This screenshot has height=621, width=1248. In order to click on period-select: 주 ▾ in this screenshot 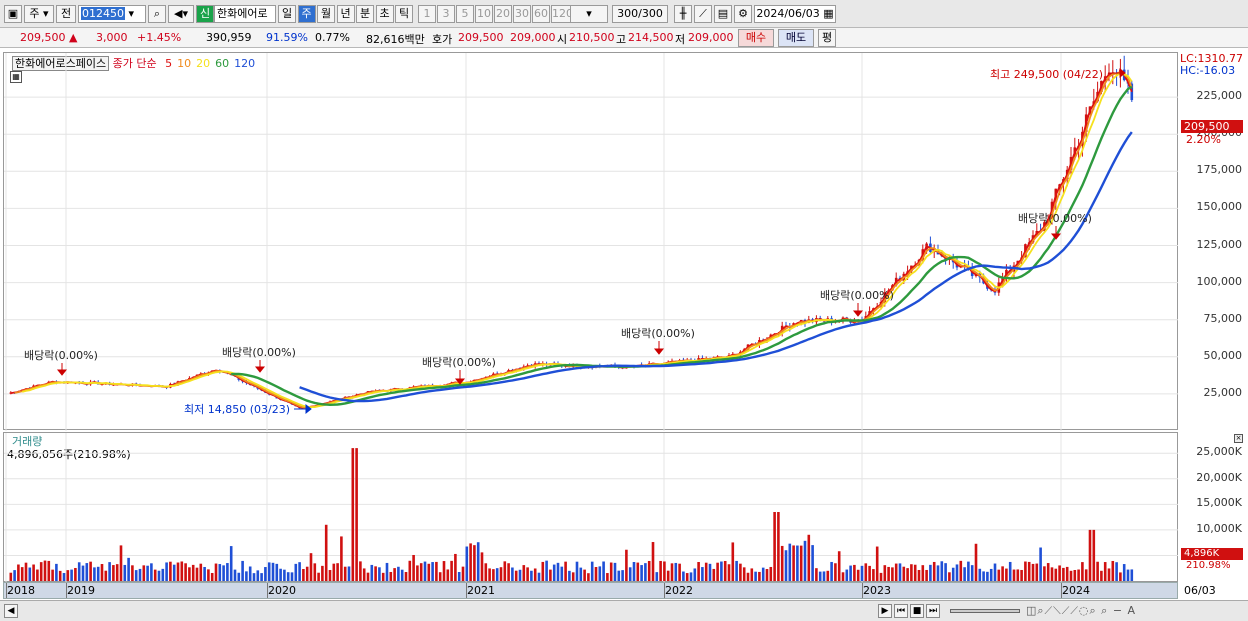, I will do `click(39, 14)`.